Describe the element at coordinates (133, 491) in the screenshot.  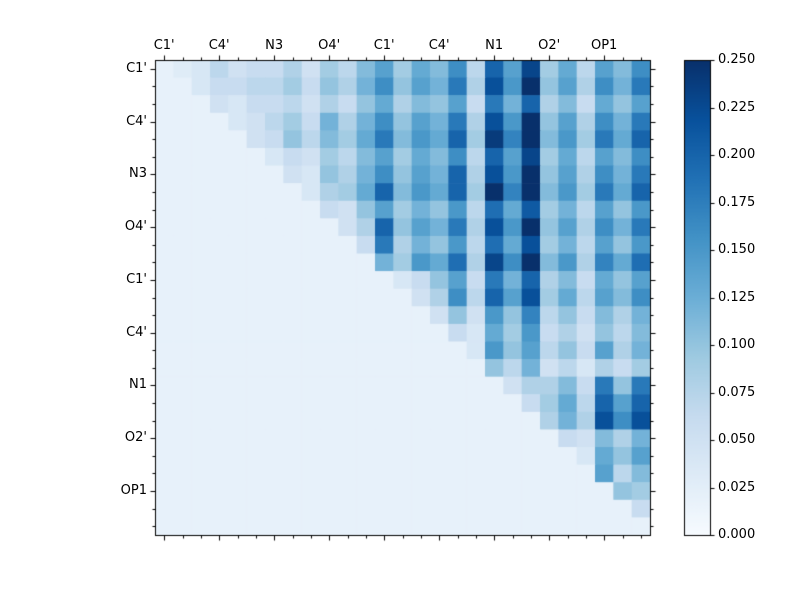
I see `y-axis-label: OP1` at that location.